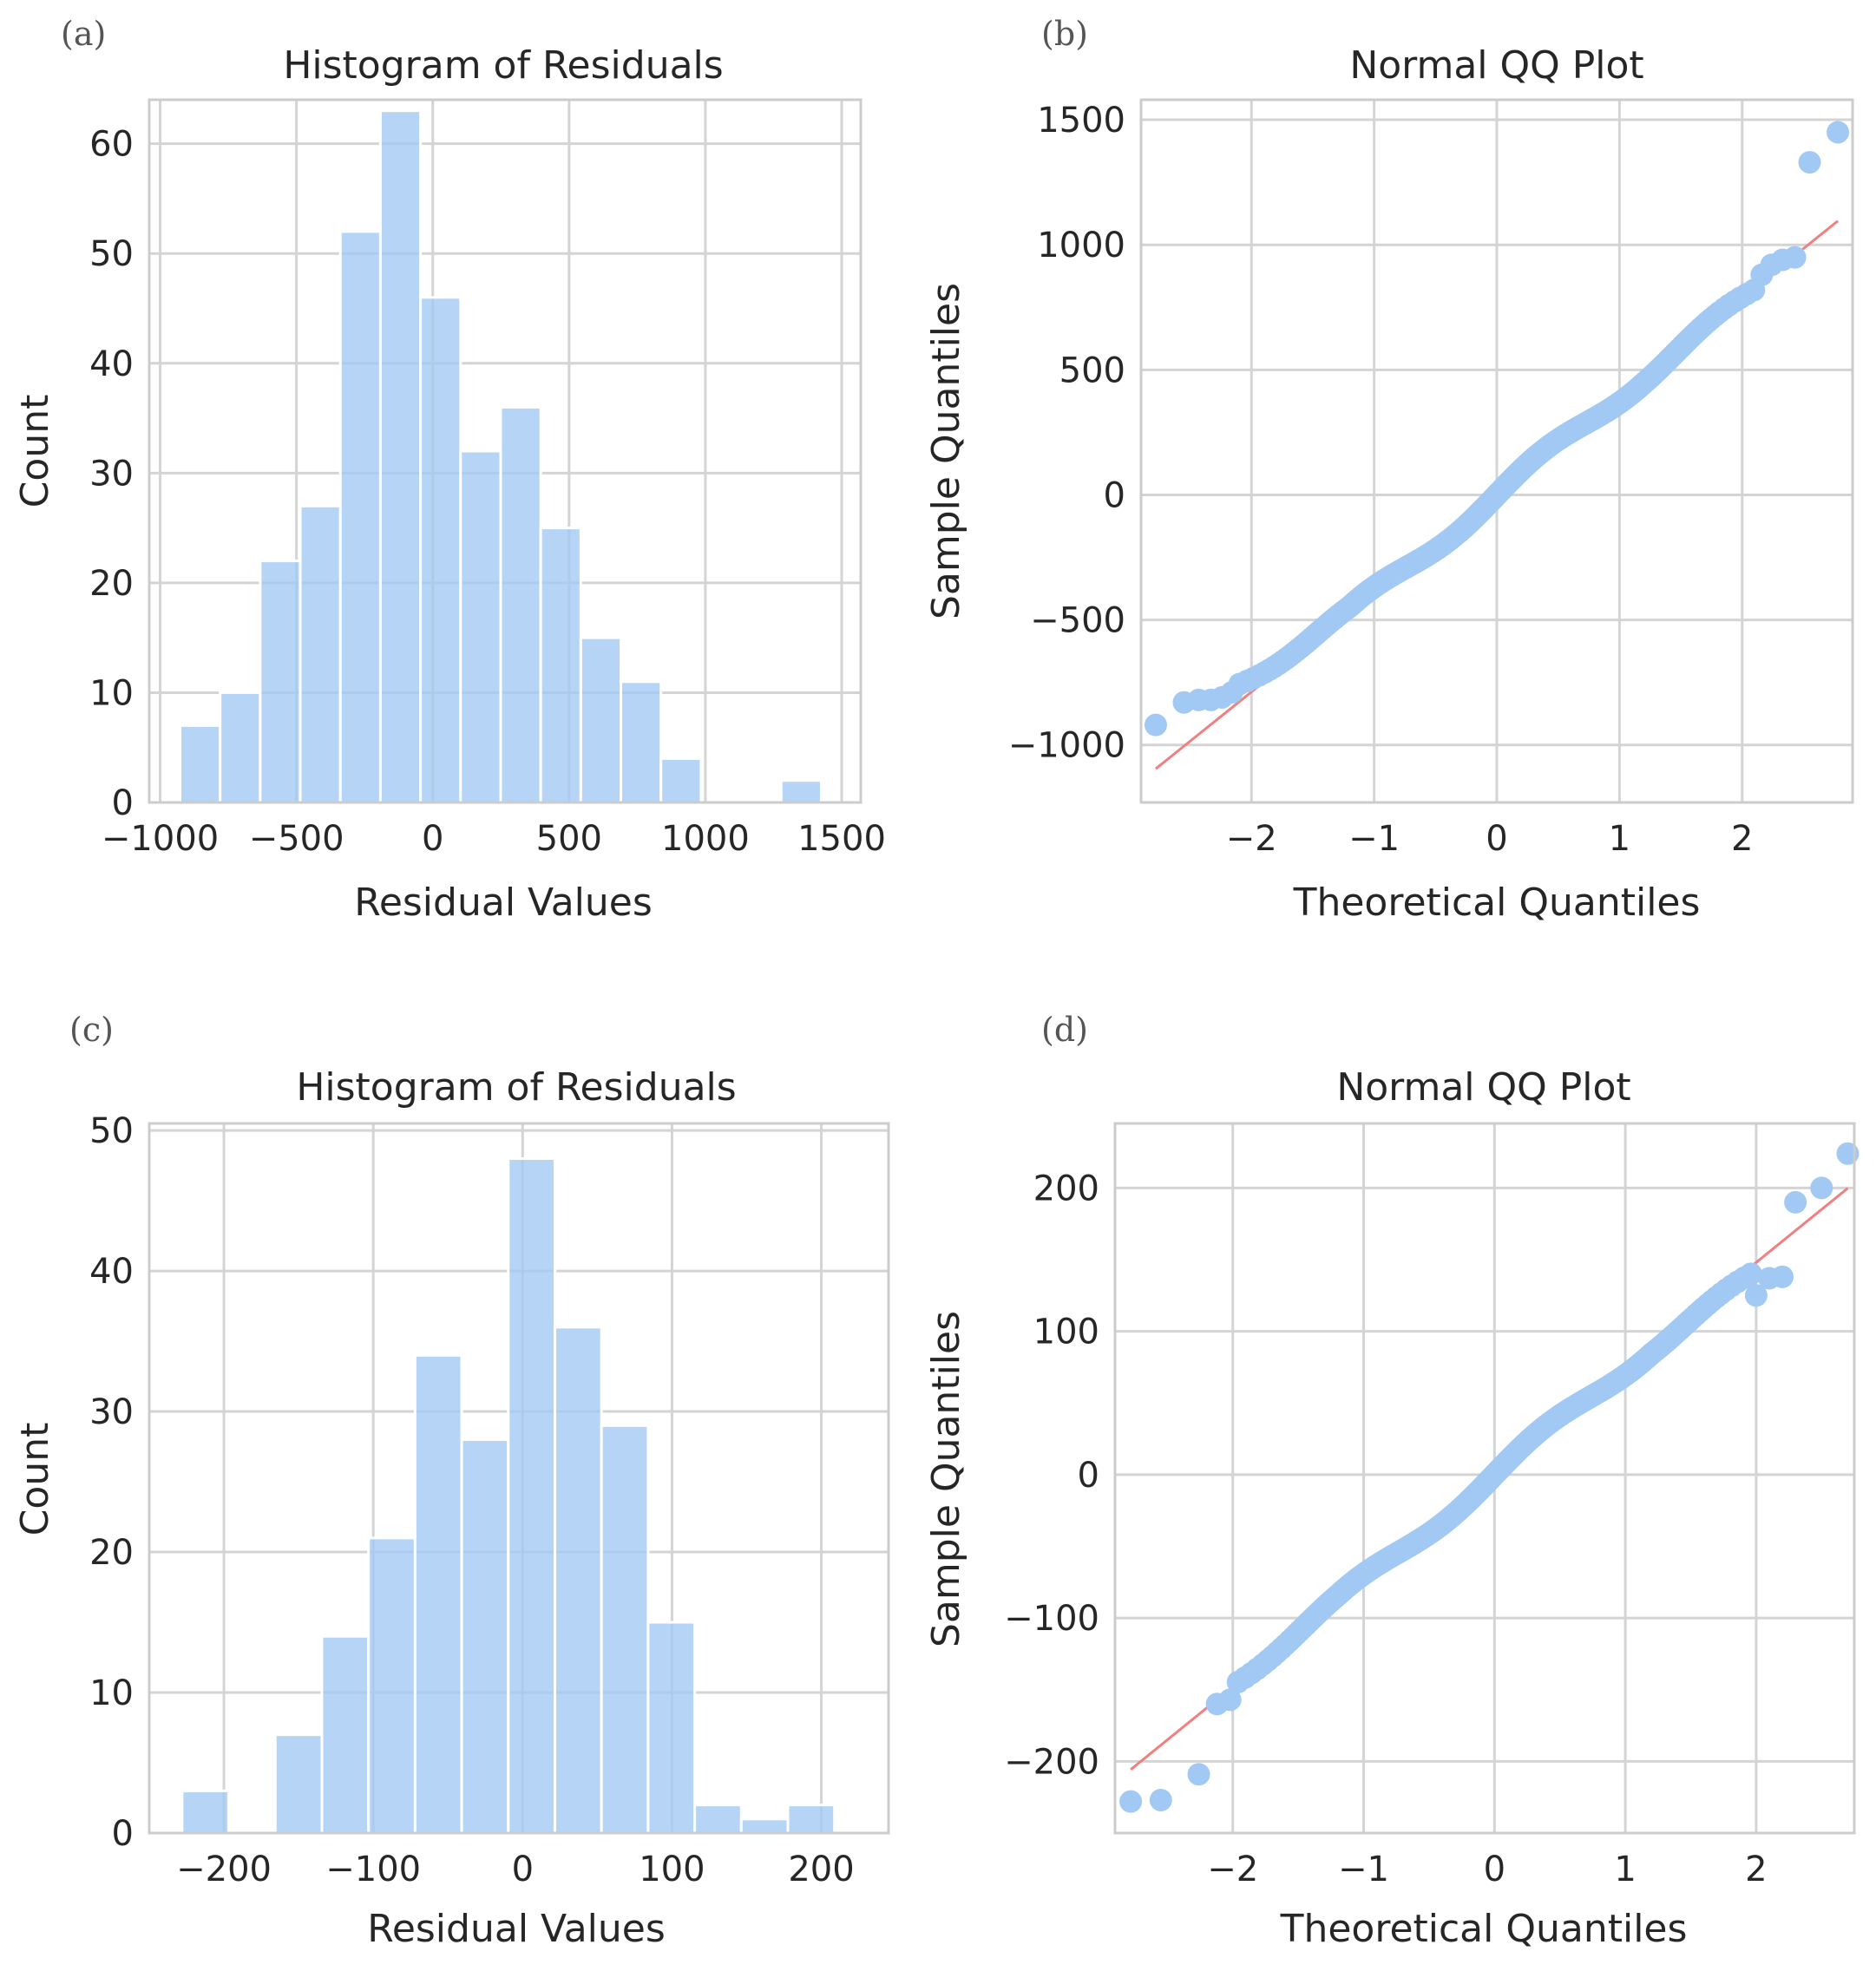 The height and width of the screenshot is (1971, 1876). What do you see at coordinates (35, 1479) in the screenshot?
I see `y-axis-label-c: Count` at bounding box center [35, 1479].